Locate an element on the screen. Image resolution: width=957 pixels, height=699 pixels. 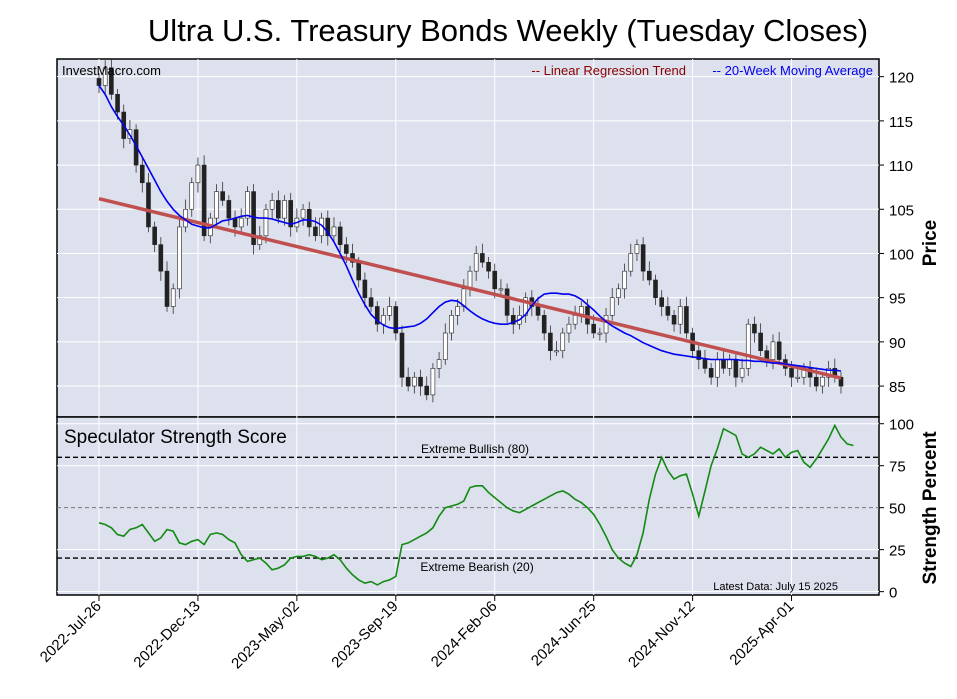
score-tick-label: 0 is located at coordinates (893, 593).